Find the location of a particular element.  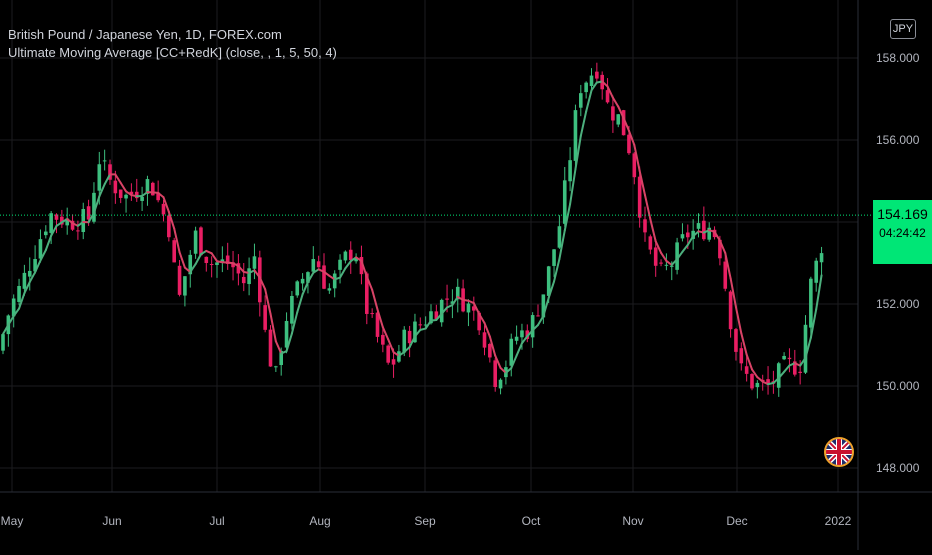

y-tick-label: 148.000 is located at coordinates (898, 468).